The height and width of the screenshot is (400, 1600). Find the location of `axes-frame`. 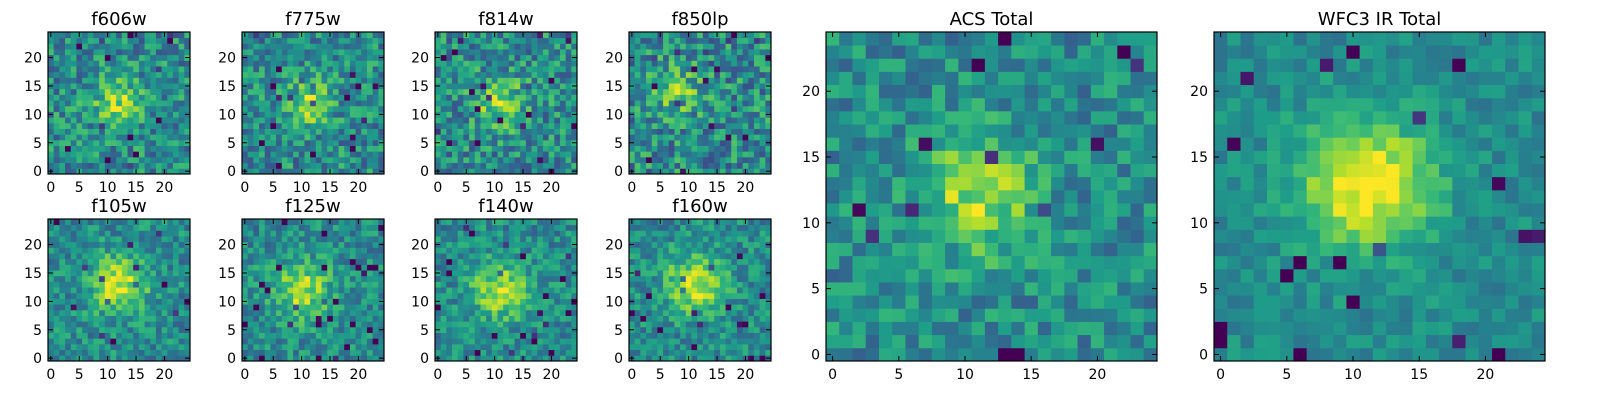

axes-frame is located at coordinates (506, 103).